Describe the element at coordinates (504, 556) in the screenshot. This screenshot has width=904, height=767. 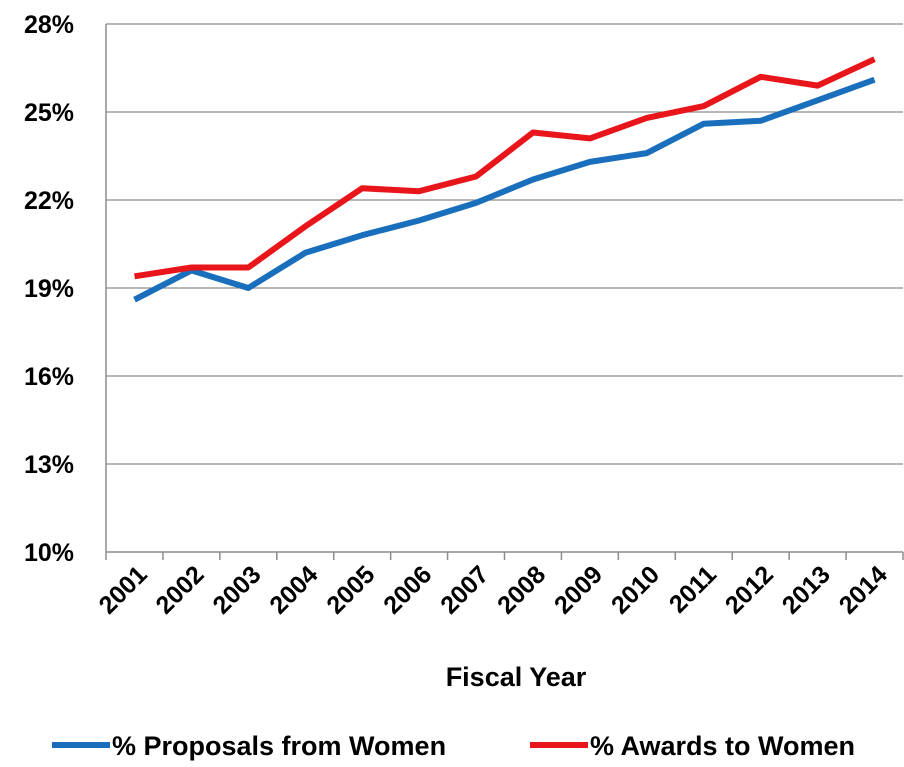
I see `x-tick-marks` at that location.